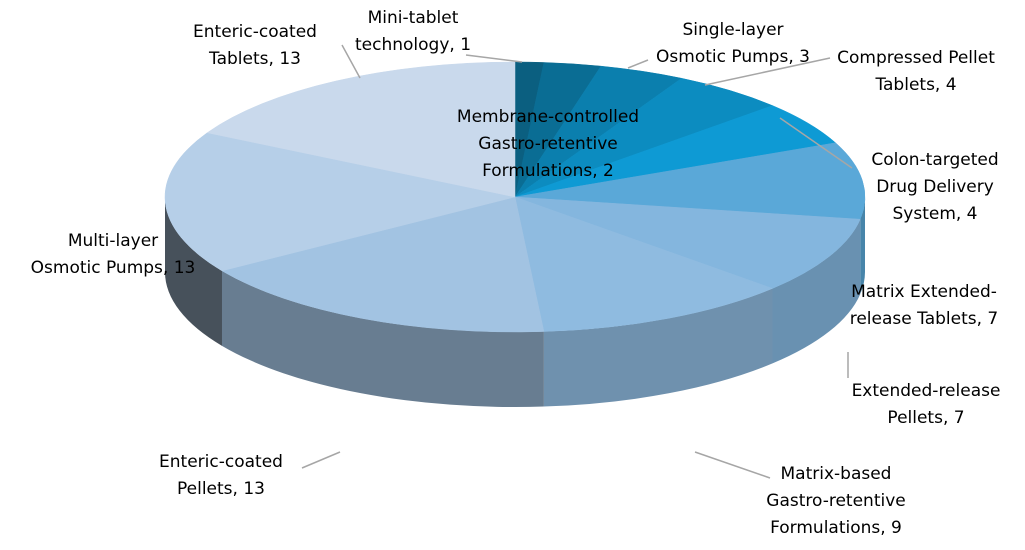  What do you see at coordinates (916, 71) in the screenshot?
I see `data-label: Compressed Pellet Tablets, 4` at bounding box center [916, 71].